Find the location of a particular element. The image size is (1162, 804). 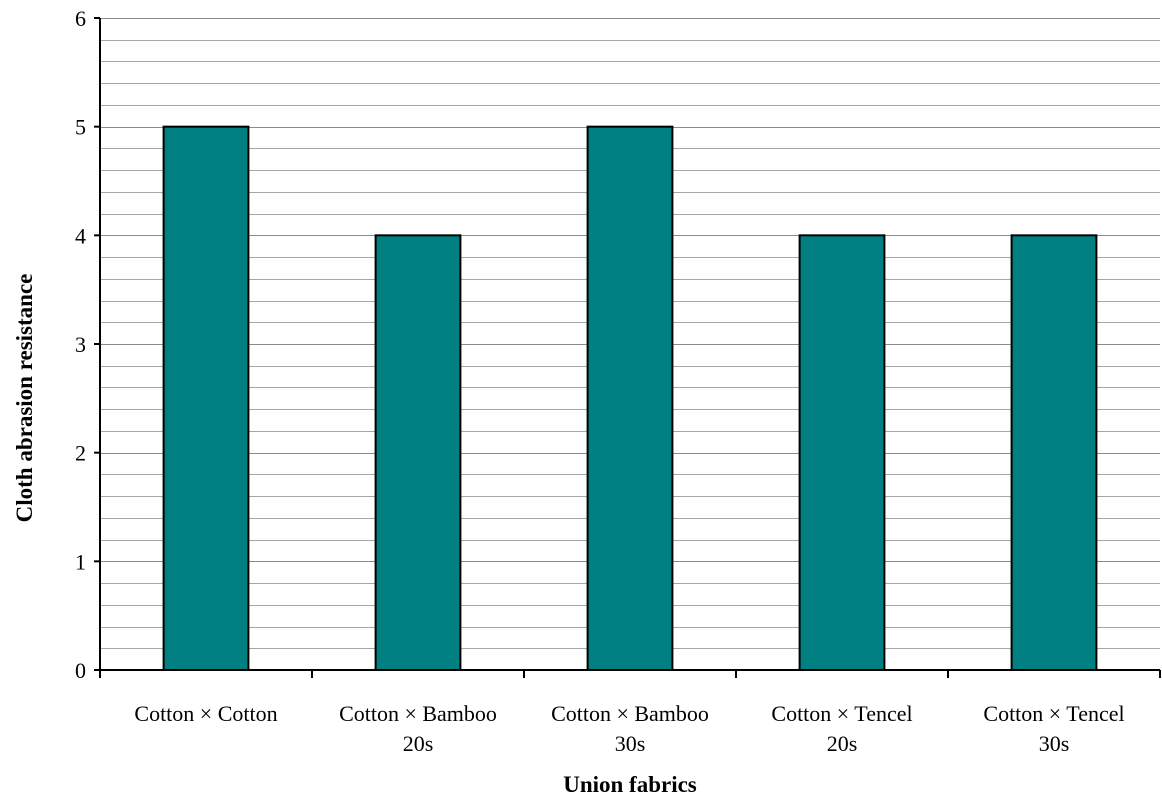

x-tick-label-1: Cotton × Cotton is located at coordinates (205, 713).